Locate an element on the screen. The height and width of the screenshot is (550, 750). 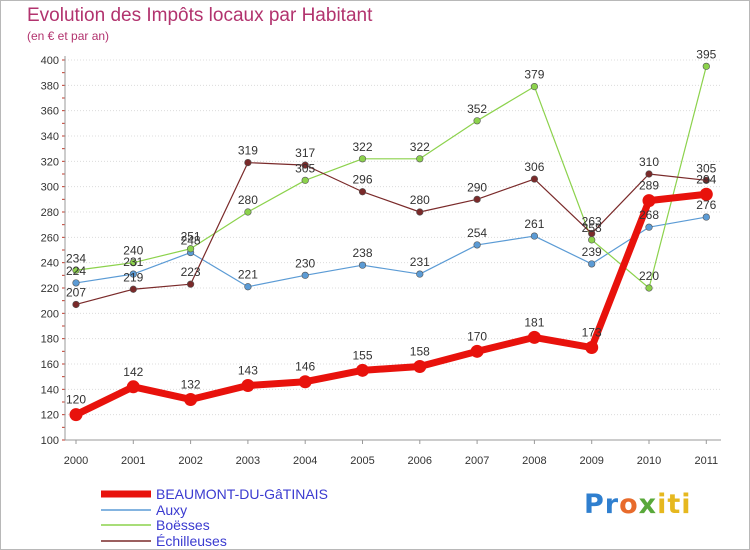
data-label: 143 is located at coordinates (248, 371).